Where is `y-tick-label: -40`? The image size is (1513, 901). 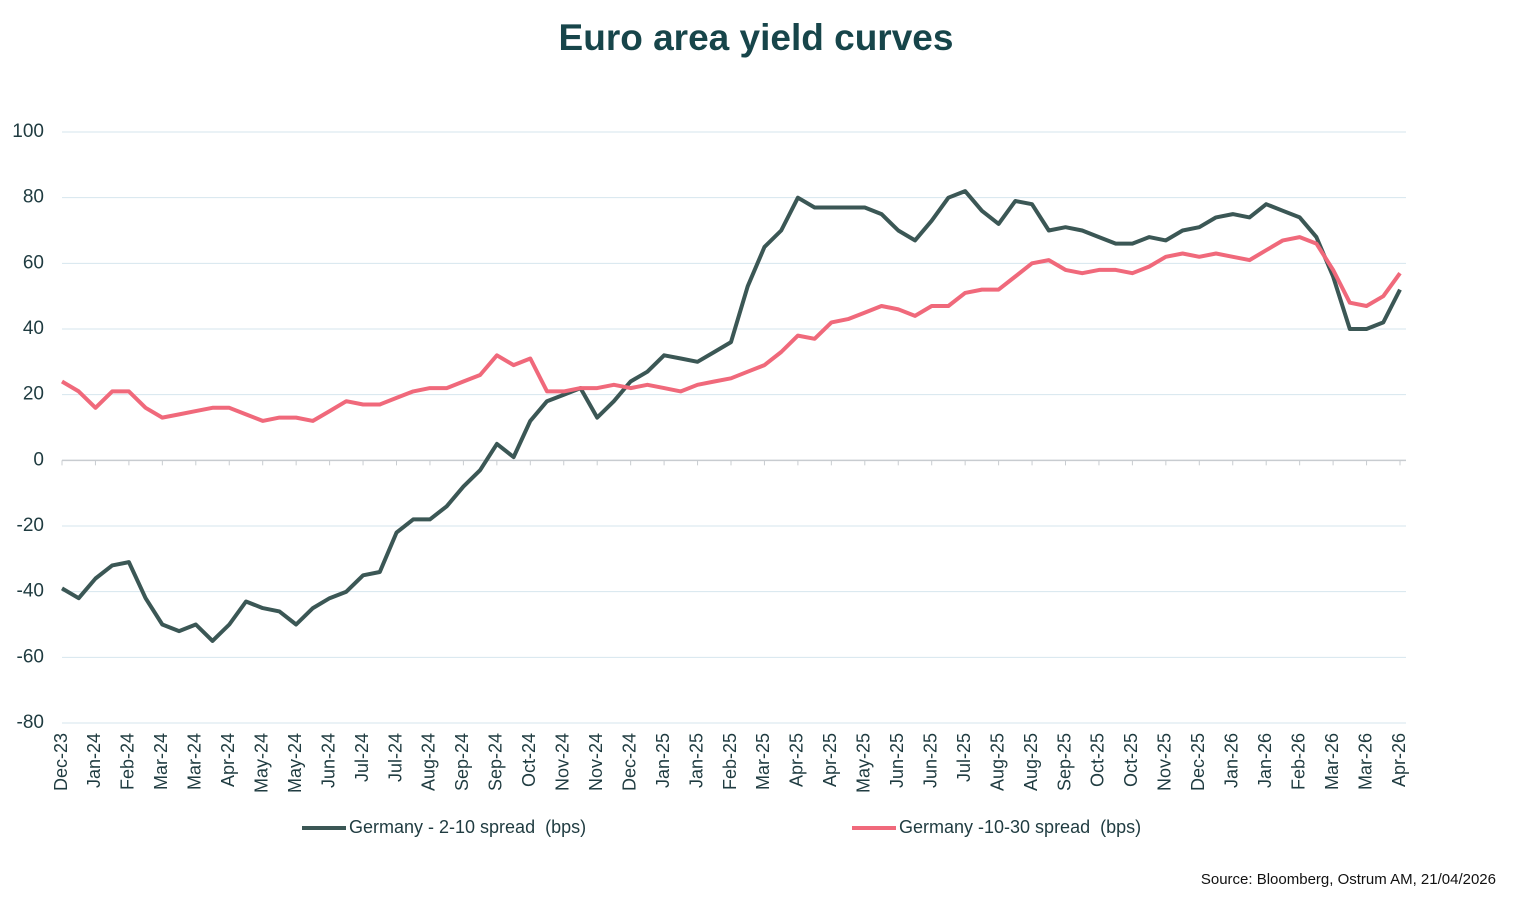
y-tick-label: -40 is located at coordinates (30, 591).